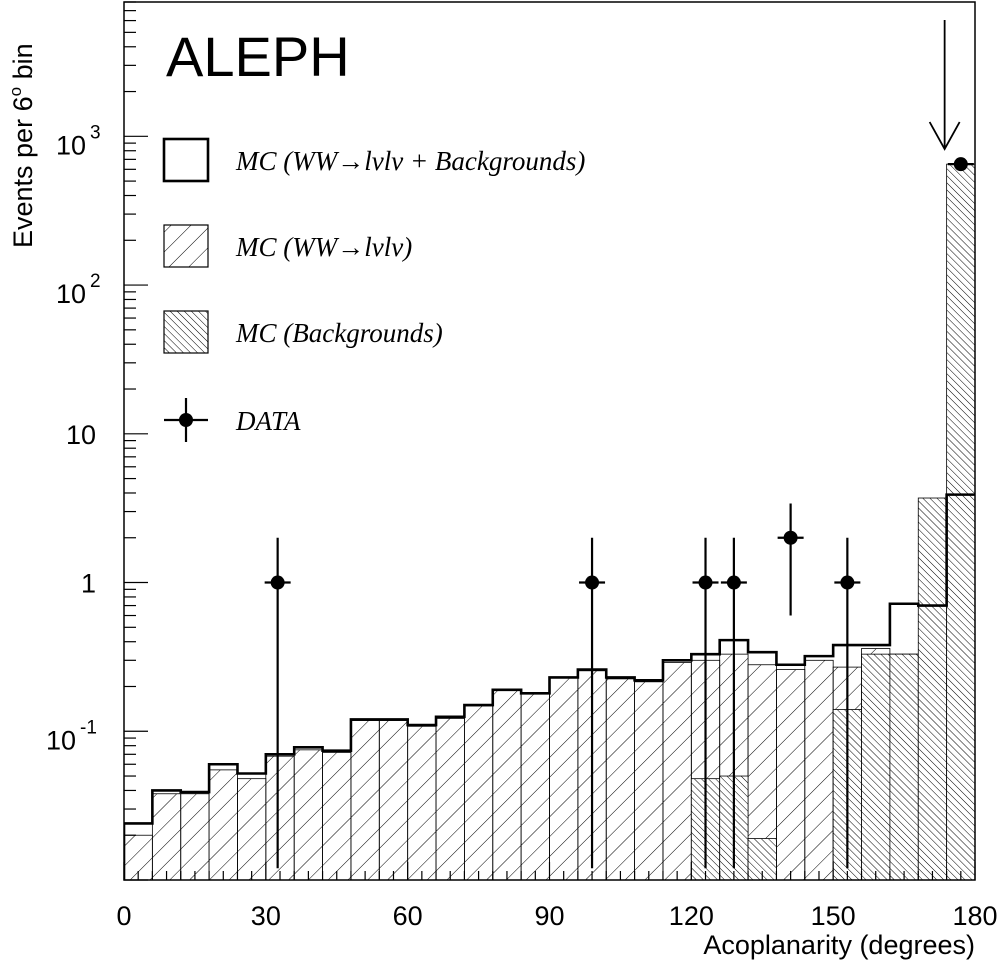  What do you see at coordinates (339, 333) in the screenshot?
I see `legend-label: MC (Backgrounds)` at bounding box center [339, 333].